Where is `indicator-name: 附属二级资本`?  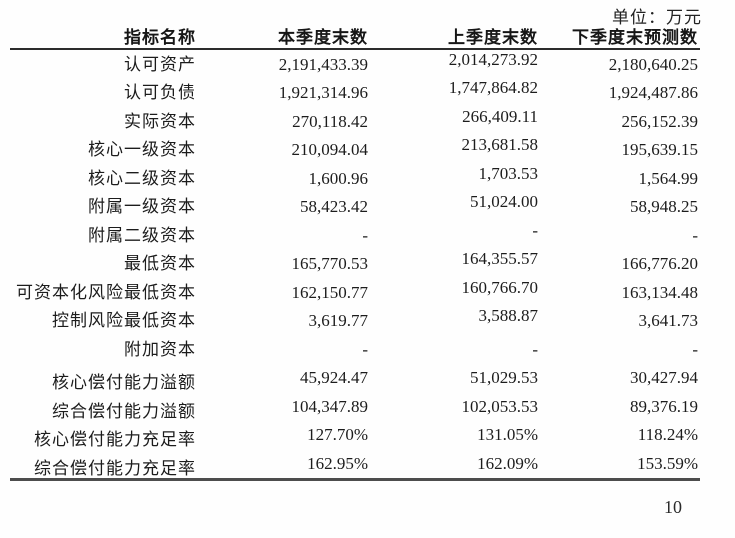 indicator-name: 附属二级资本 is located at coordinates (142, 235).